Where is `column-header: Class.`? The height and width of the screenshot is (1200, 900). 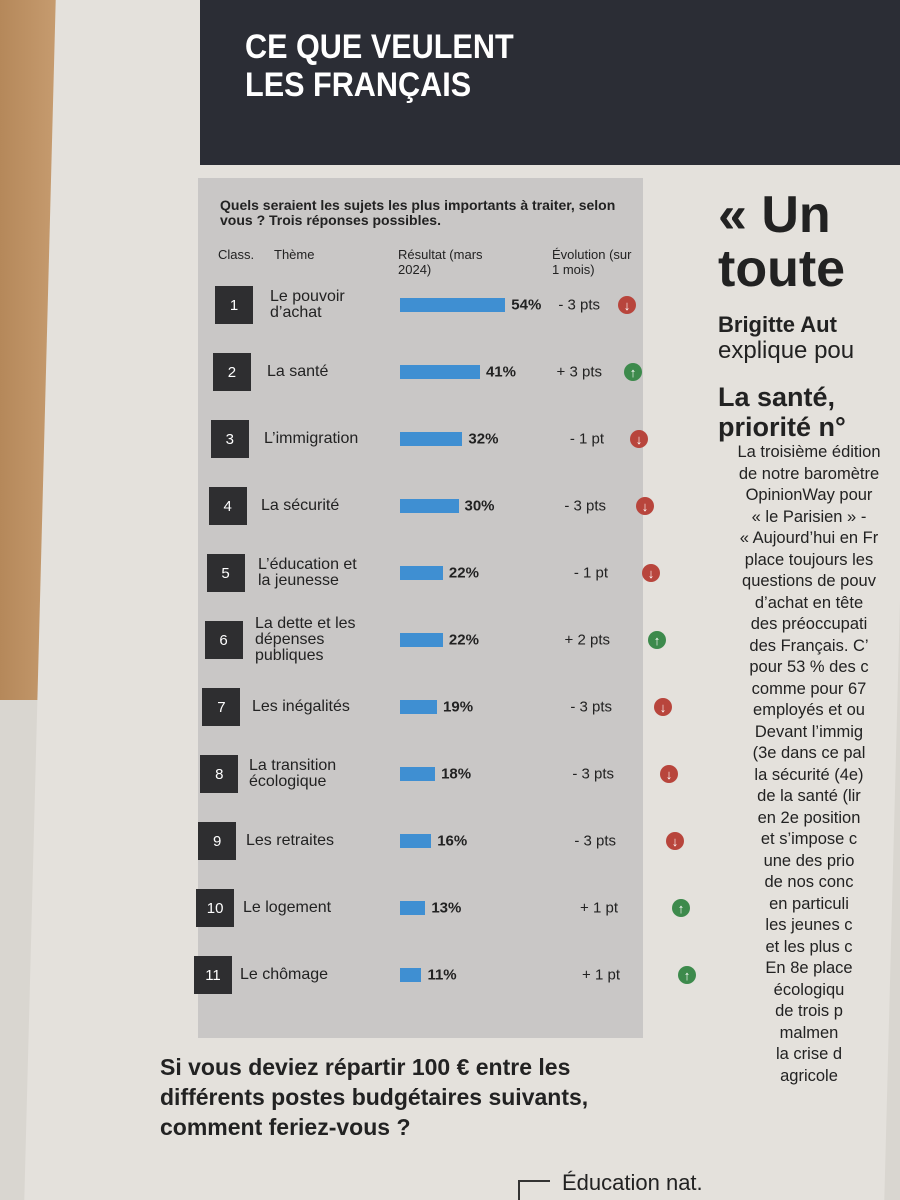 column-header: Class. is located at coordinates (236, 254).